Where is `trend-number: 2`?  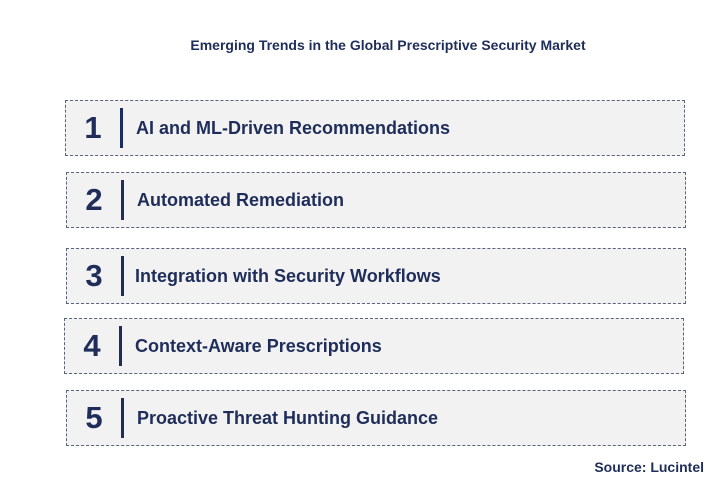
trend-number: 2 is located at coordinates (94, 199).